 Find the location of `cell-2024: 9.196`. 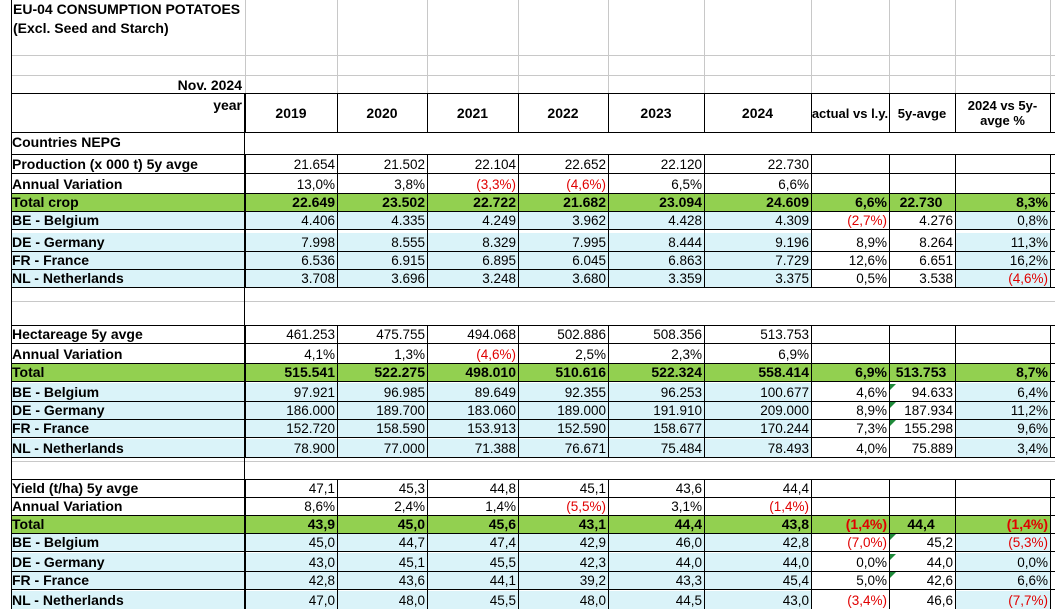

cell-2024: 9.196 is located at coordinates (792, 242).